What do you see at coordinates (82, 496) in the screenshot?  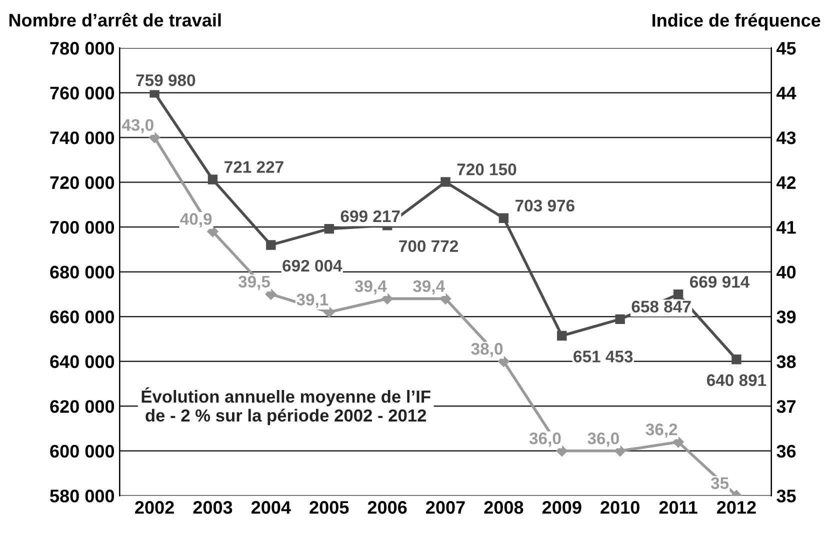 I see `y-tick-label: 580 000` at bounding box center [82, 496].